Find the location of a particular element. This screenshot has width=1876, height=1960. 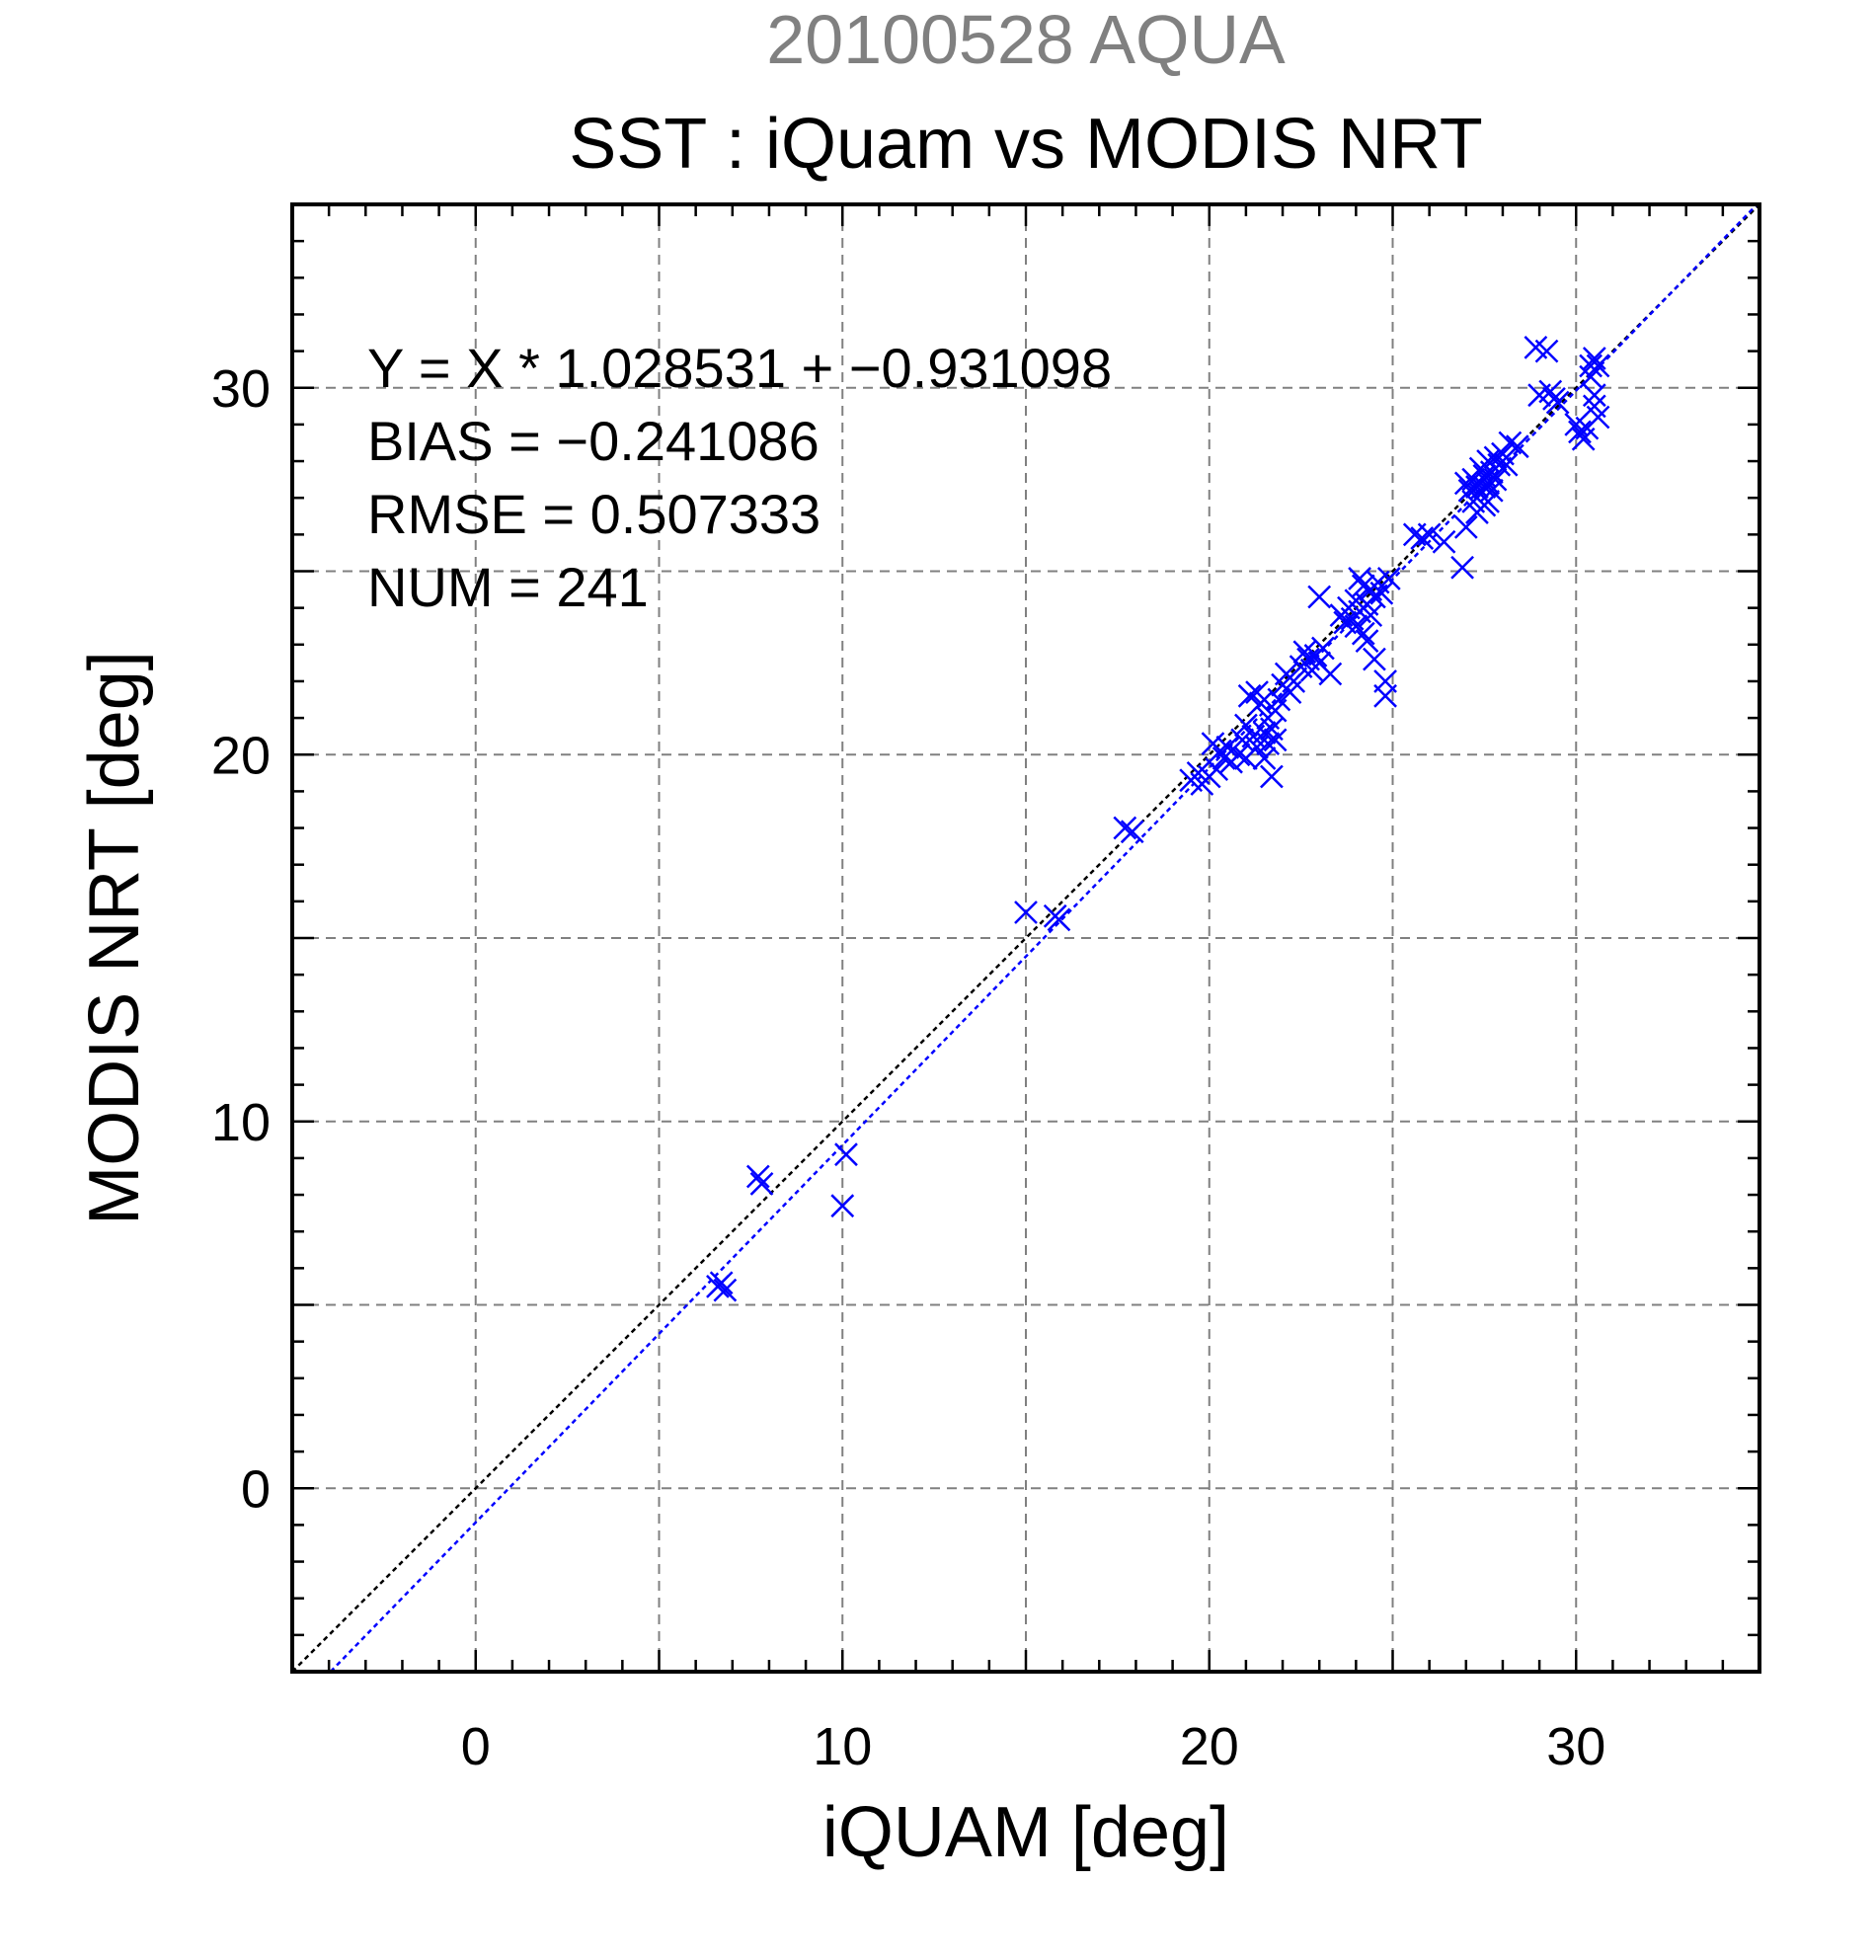

y-axis-label: MODIS NRT [deg] is located at coordinates (115, 938).